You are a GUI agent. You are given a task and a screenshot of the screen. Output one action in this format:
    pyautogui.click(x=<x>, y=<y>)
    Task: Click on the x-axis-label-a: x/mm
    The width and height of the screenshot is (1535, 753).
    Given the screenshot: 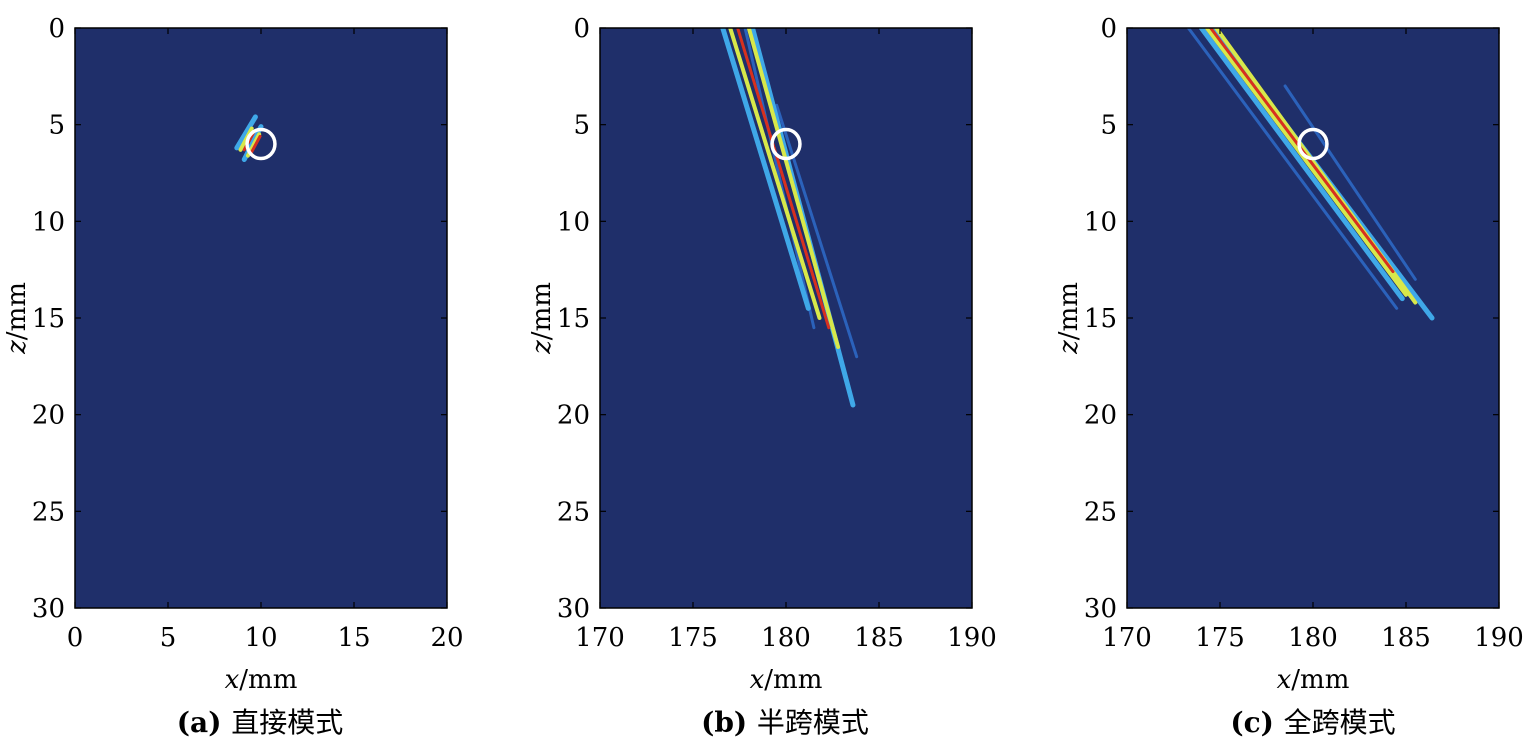 What is the action you would take?
    pyautogui.click(x=261, y=680)
    